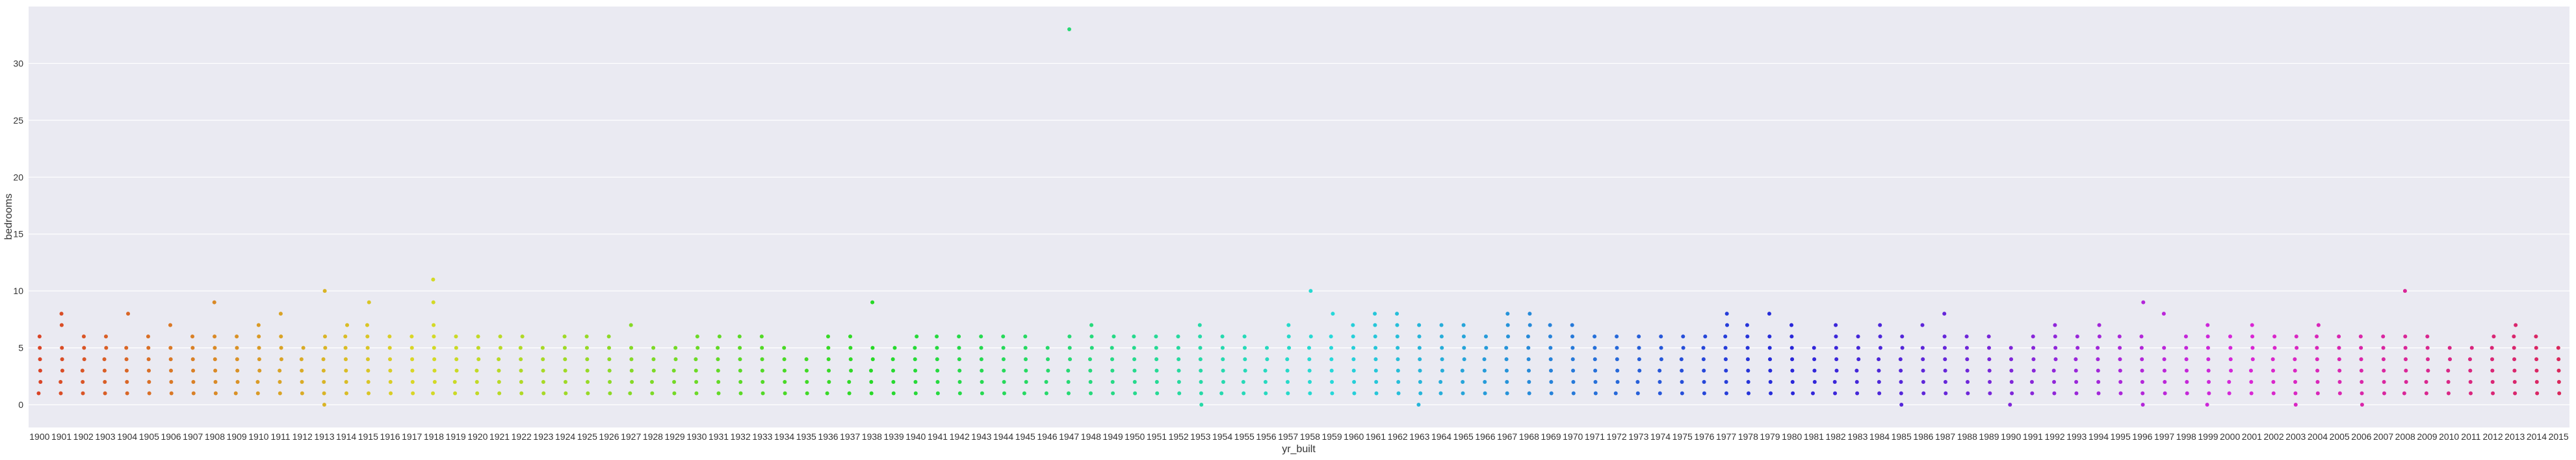  I want to click on x-tick-label: 1903, so click(105, 436).